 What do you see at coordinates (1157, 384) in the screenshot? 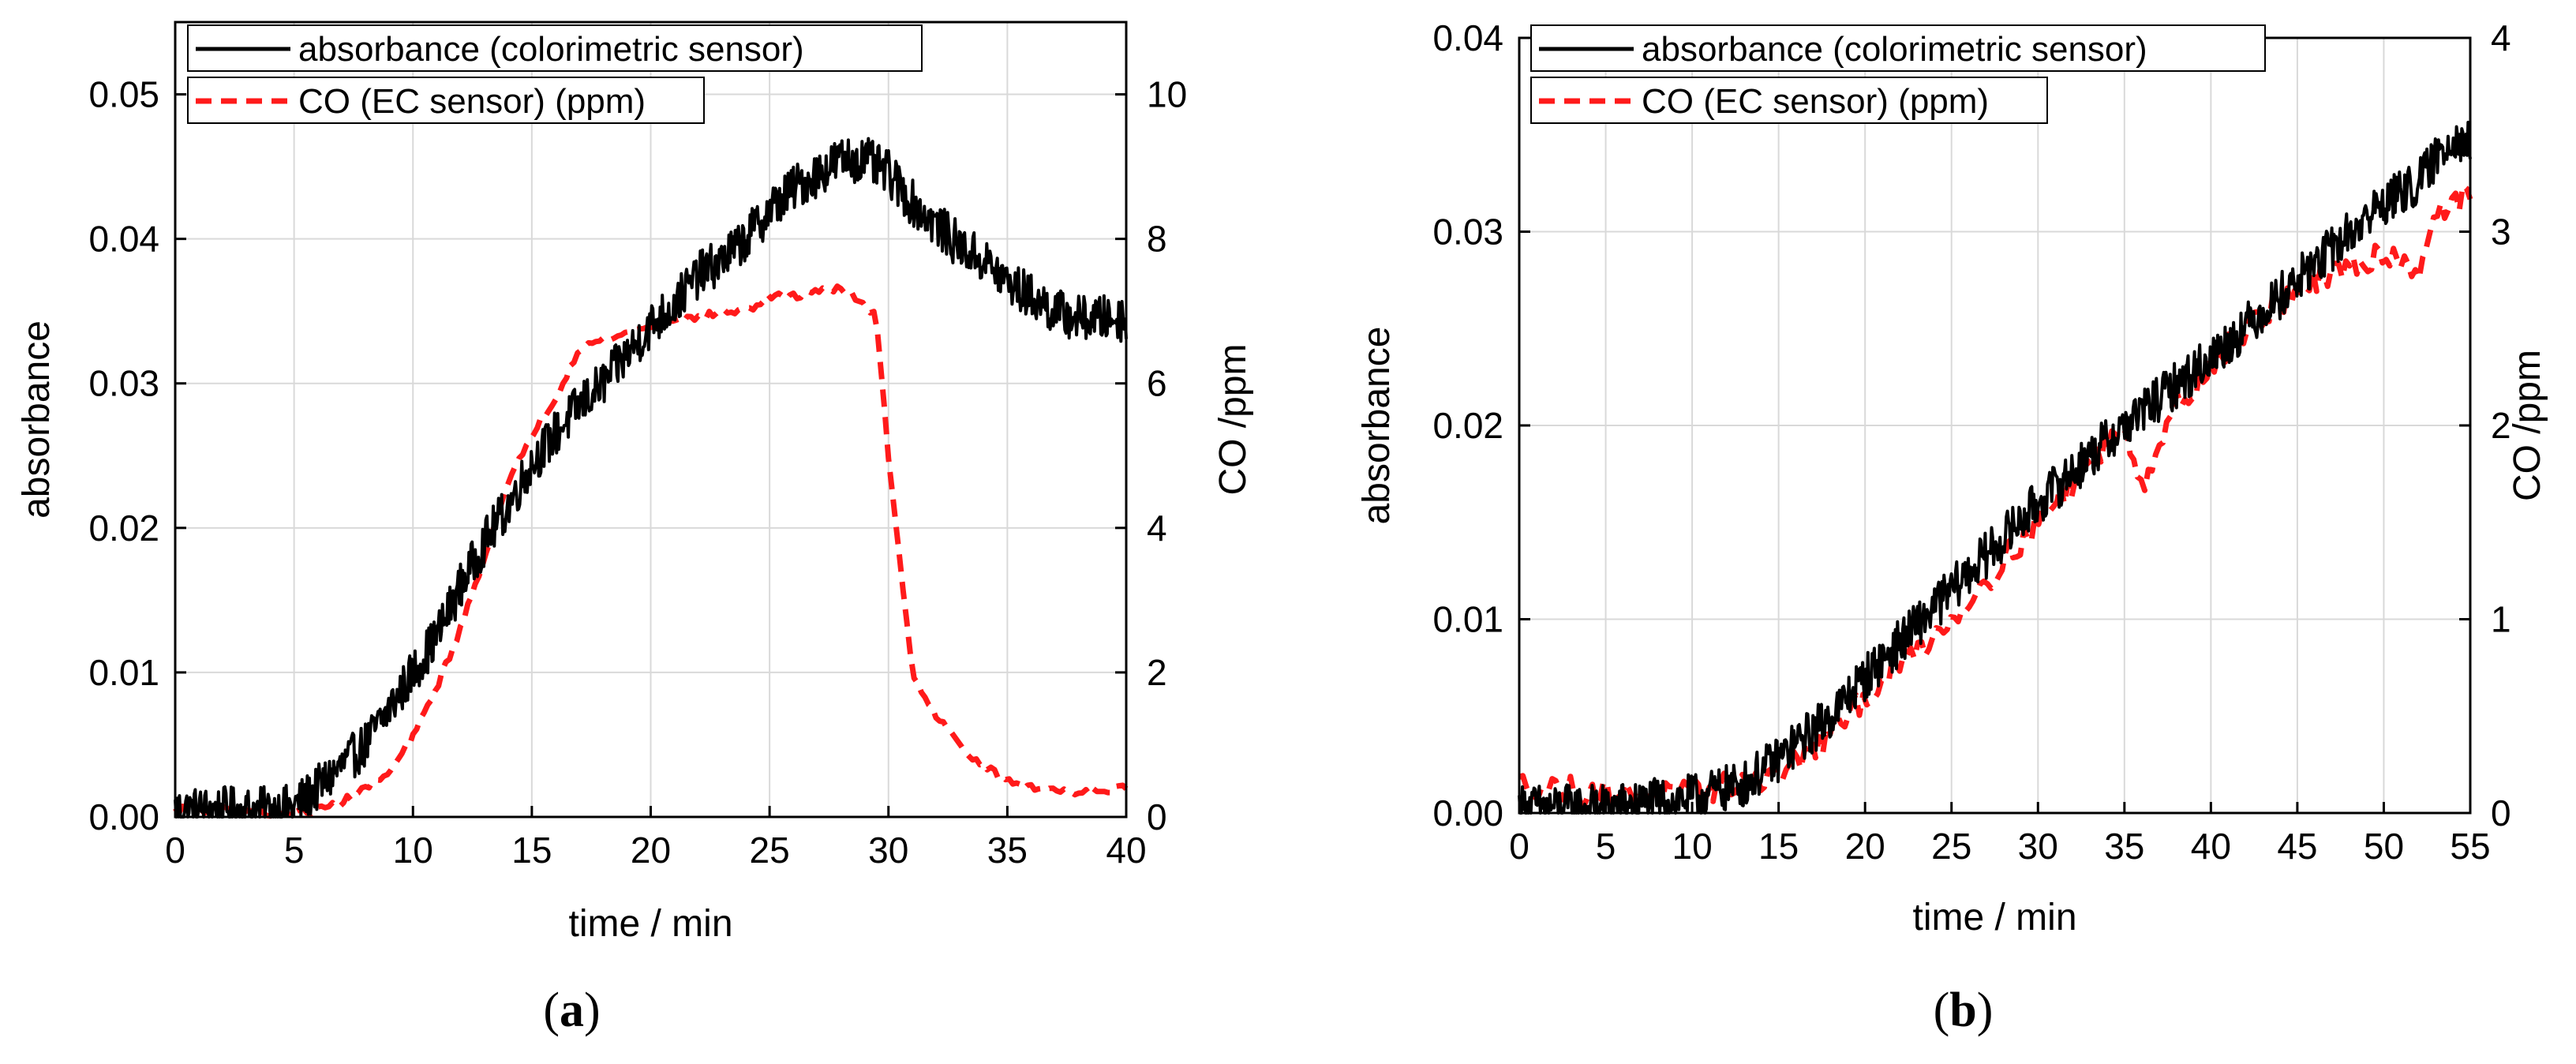
I see `y2-tick-label: 6` at bounding box center [1157, 384].